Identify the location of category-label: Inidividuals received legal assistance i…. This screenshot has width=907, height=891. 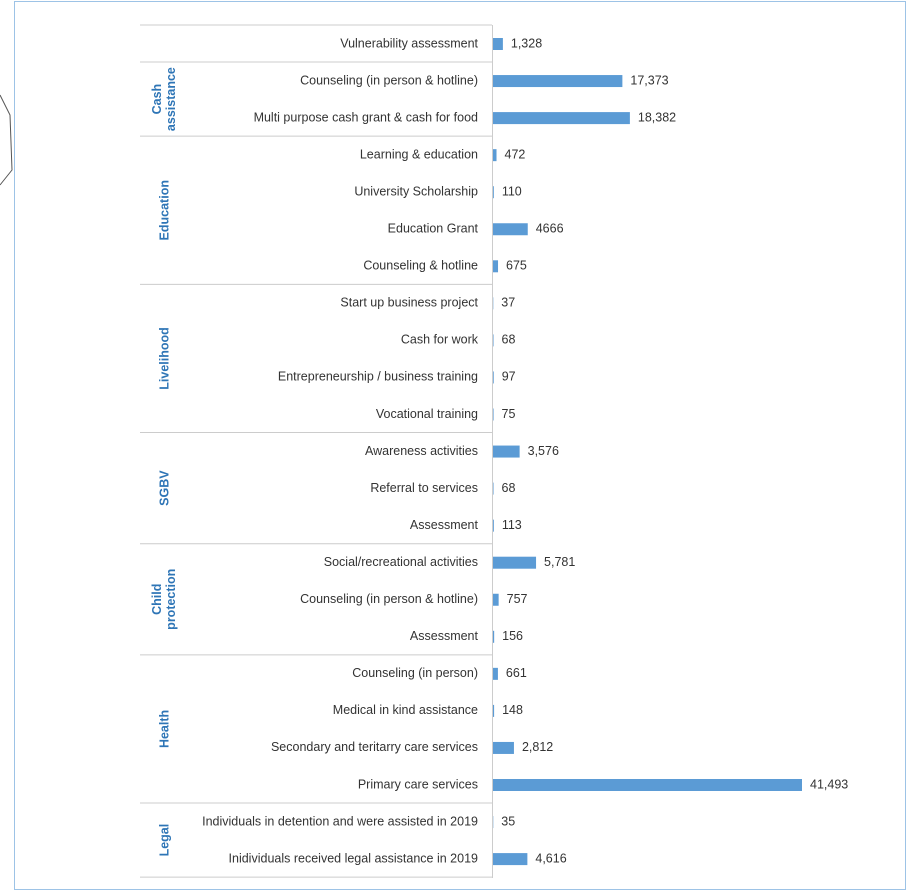
(354, 858).